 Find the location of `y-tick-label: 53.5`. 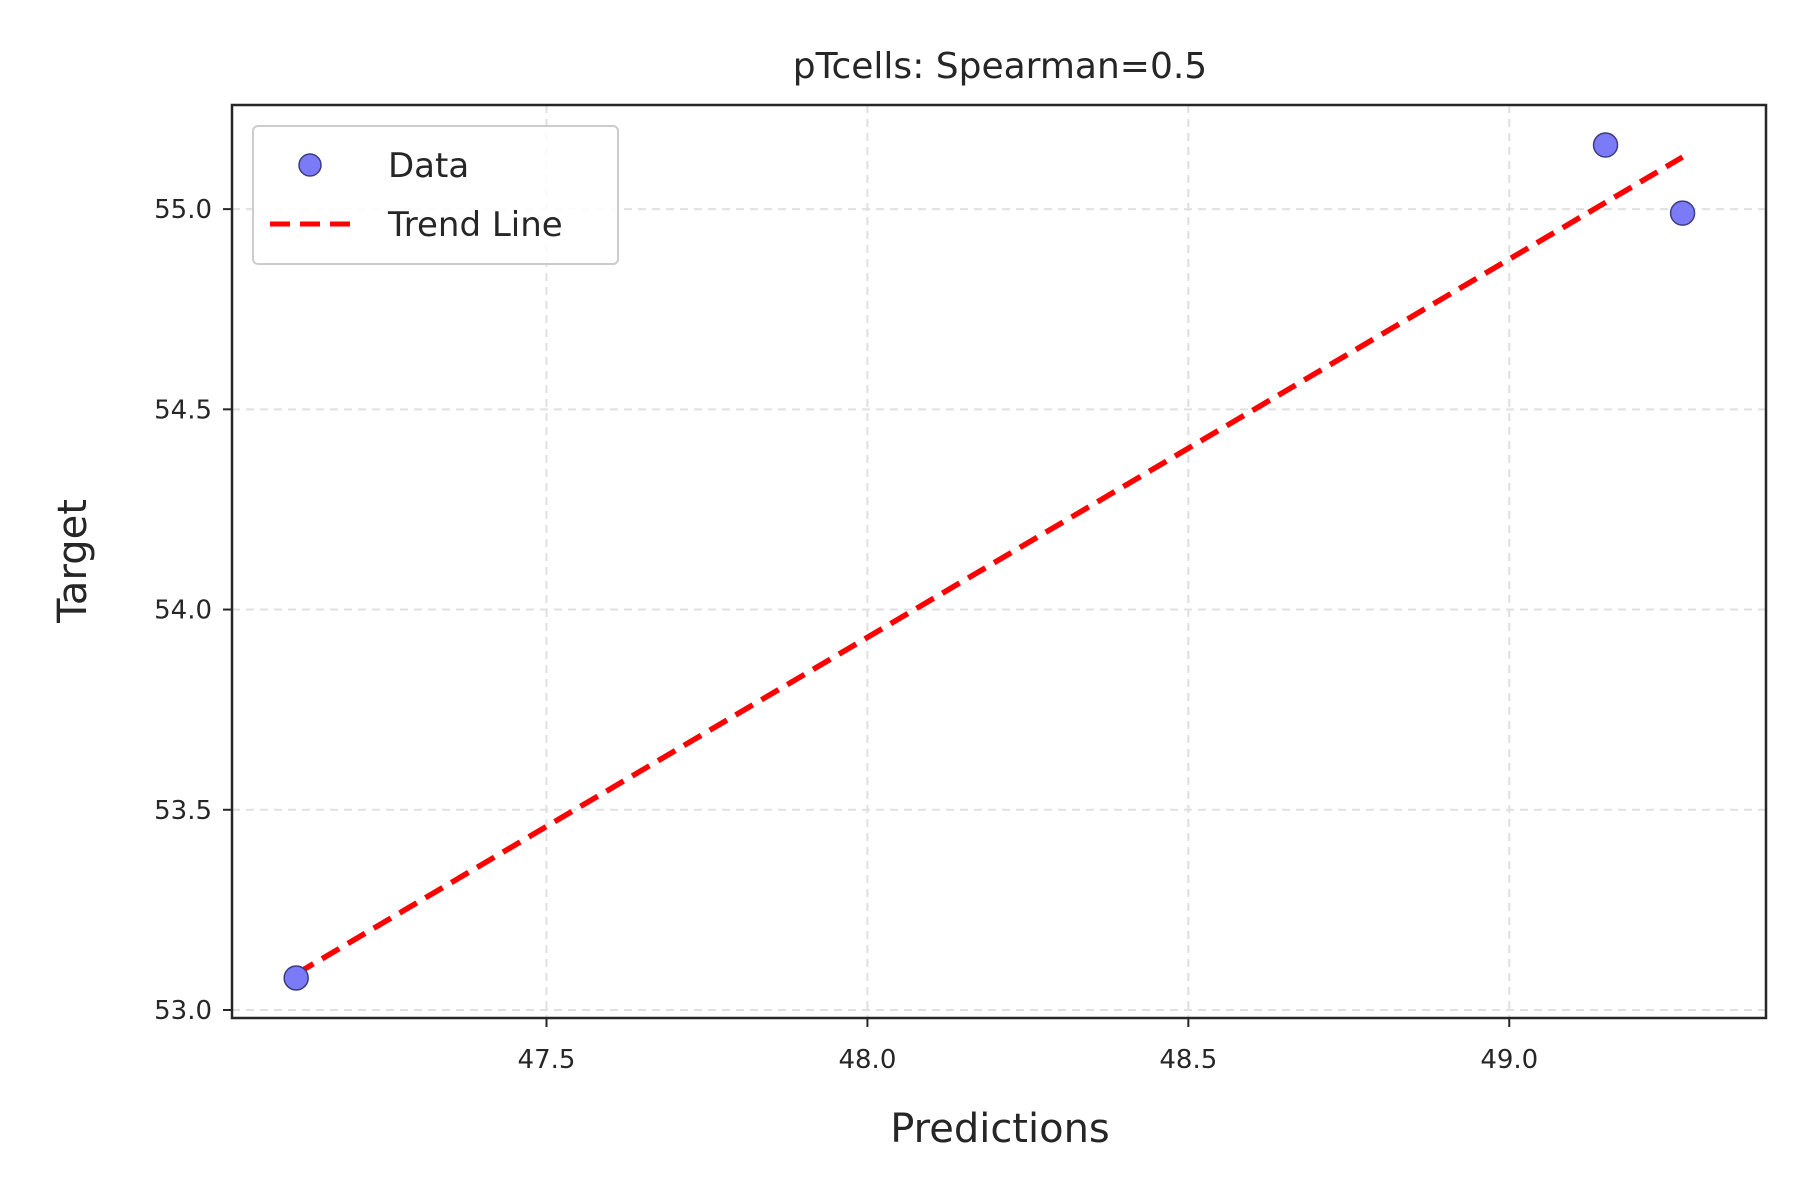

y-tick-label: 53.5 is located at coordinates (183, 811).